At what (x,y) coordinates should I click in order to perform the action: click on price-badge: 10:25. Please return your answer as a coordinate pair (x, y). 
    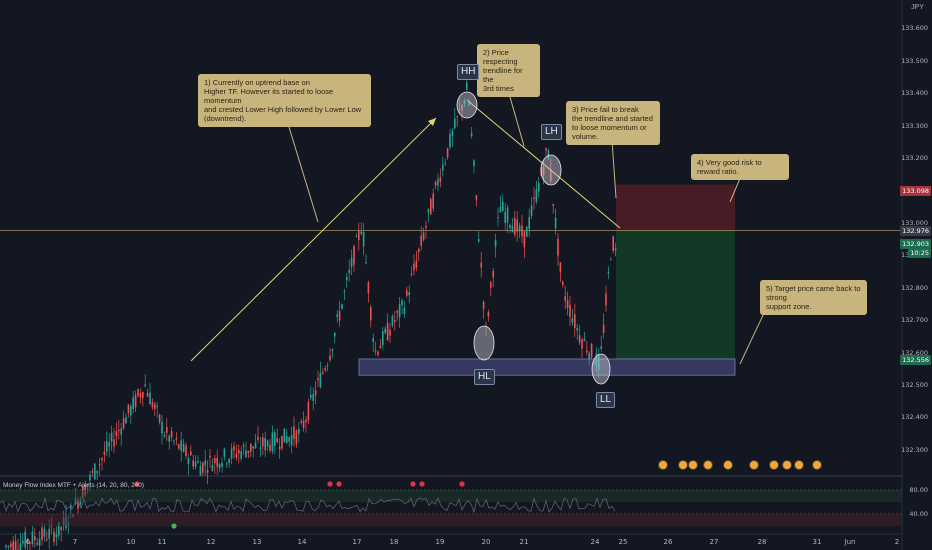
    Looking at the image, I should click on (919, 253).